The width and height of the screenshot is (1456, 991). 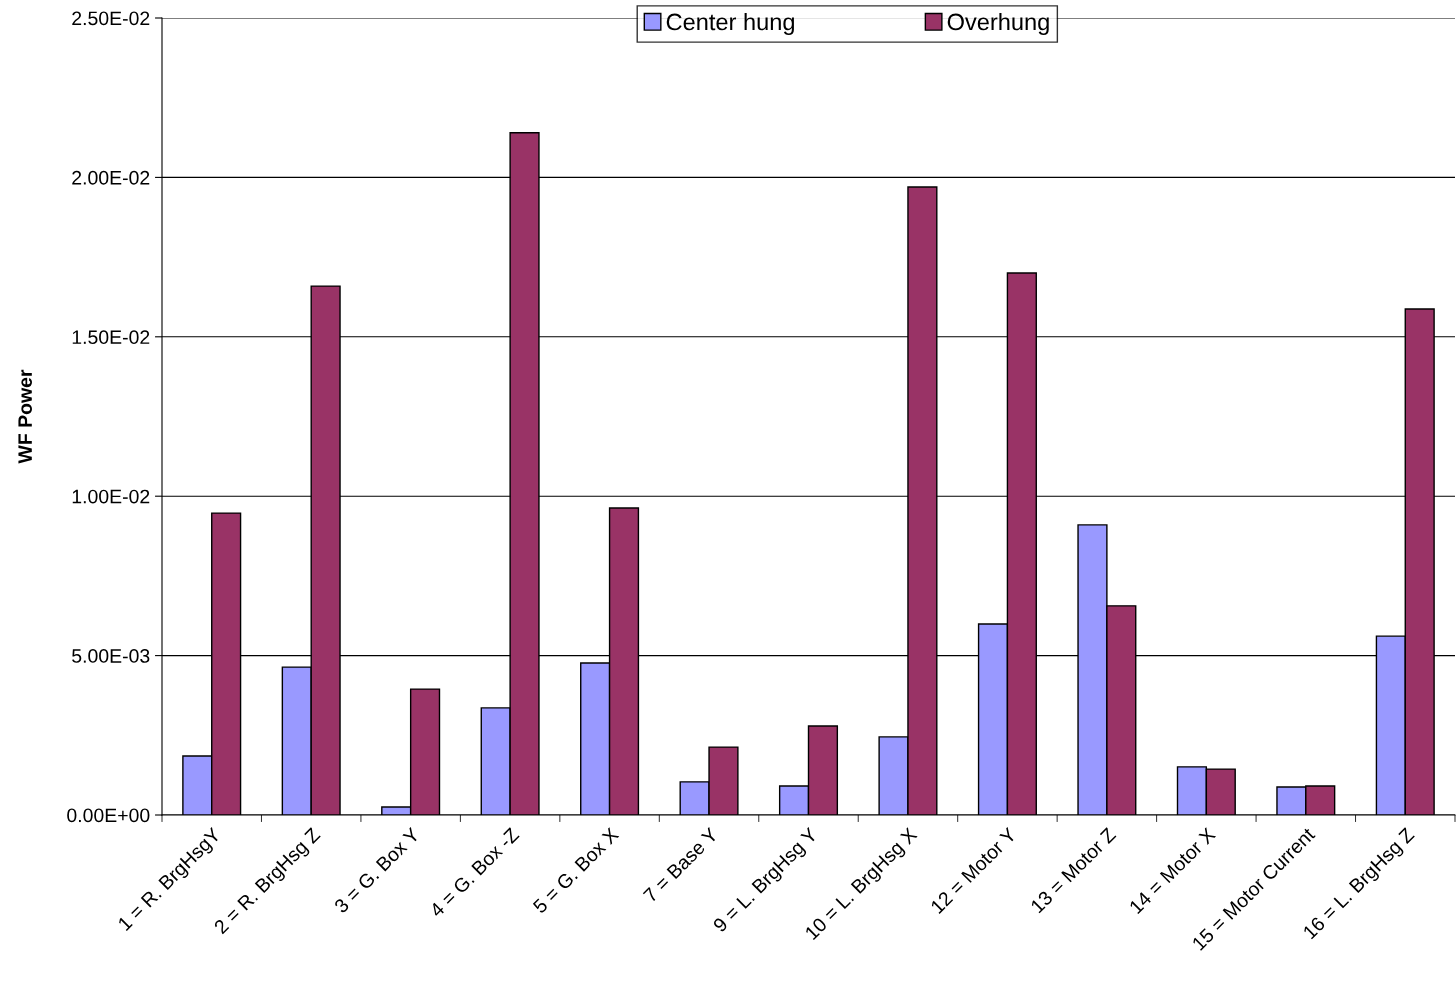 I want to click on y-tick-label: 5.00E-03, so click(x=111, y=656).